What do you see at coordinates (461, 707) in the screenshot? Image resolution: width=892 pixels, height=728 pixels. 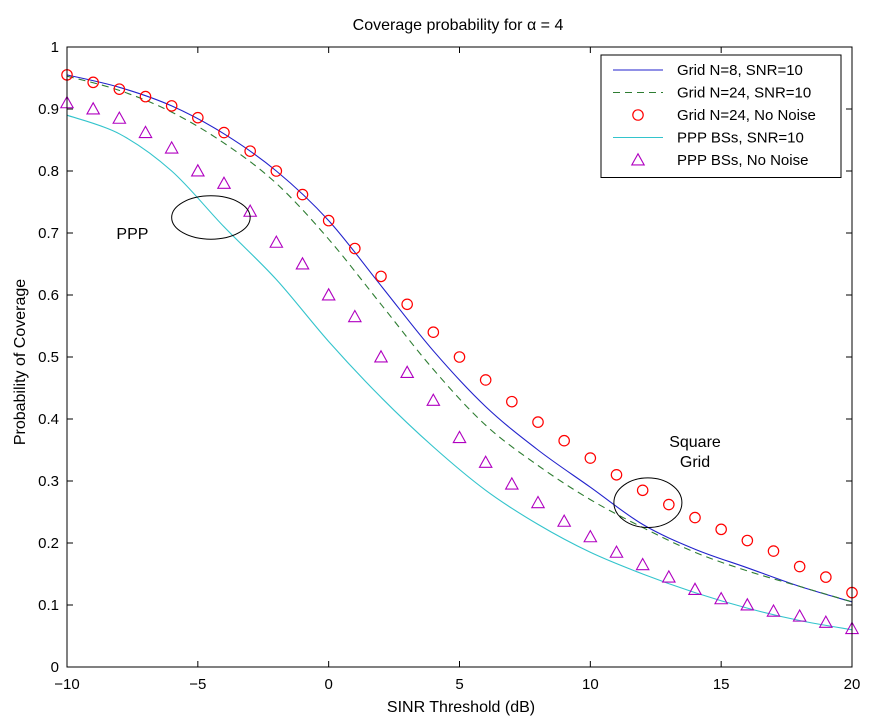 I see `x-axis-label: SINR Threshold (dB)` at bounding box center [461, 707].